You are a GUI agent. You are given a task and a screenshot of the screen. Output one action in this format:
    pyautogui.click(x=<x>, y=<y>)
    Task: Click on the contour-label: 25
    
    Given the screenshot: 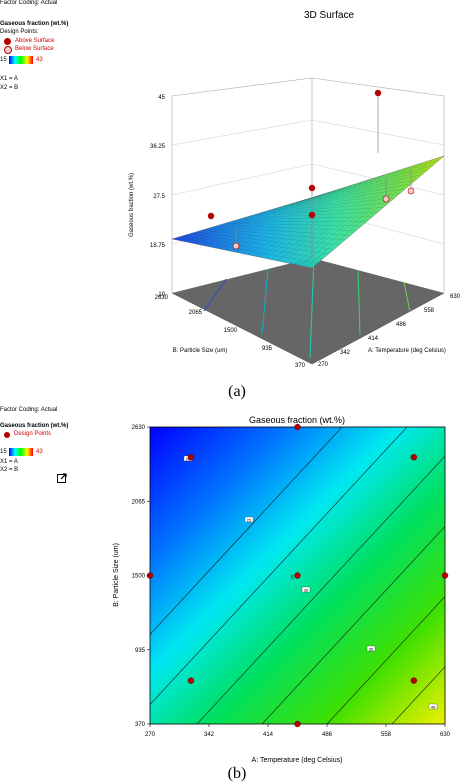 What is the action you would take?
    pyautogui.click(x=249, y=519)
    